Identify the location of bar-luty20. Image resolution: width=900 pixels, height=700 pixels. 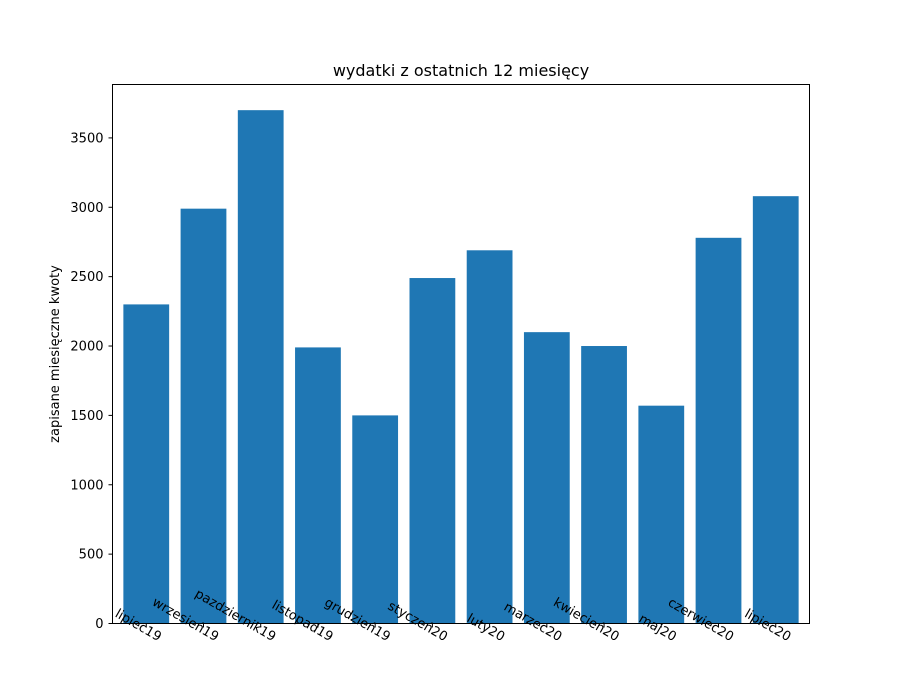
(489, 437).